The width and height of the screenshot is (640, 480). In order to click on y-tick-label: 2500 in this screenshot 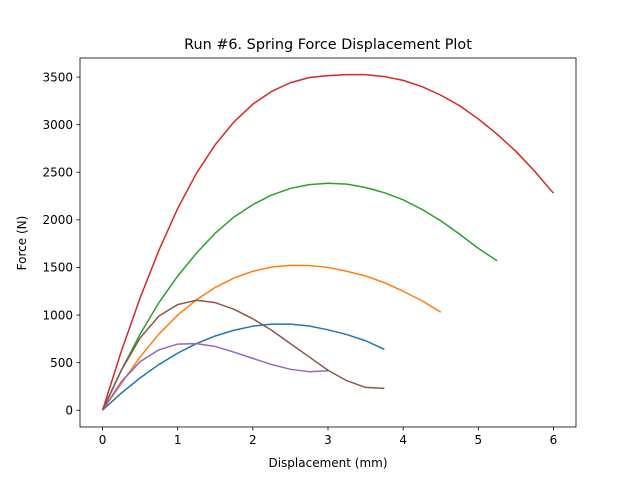, I will do `click(57, 173)`.